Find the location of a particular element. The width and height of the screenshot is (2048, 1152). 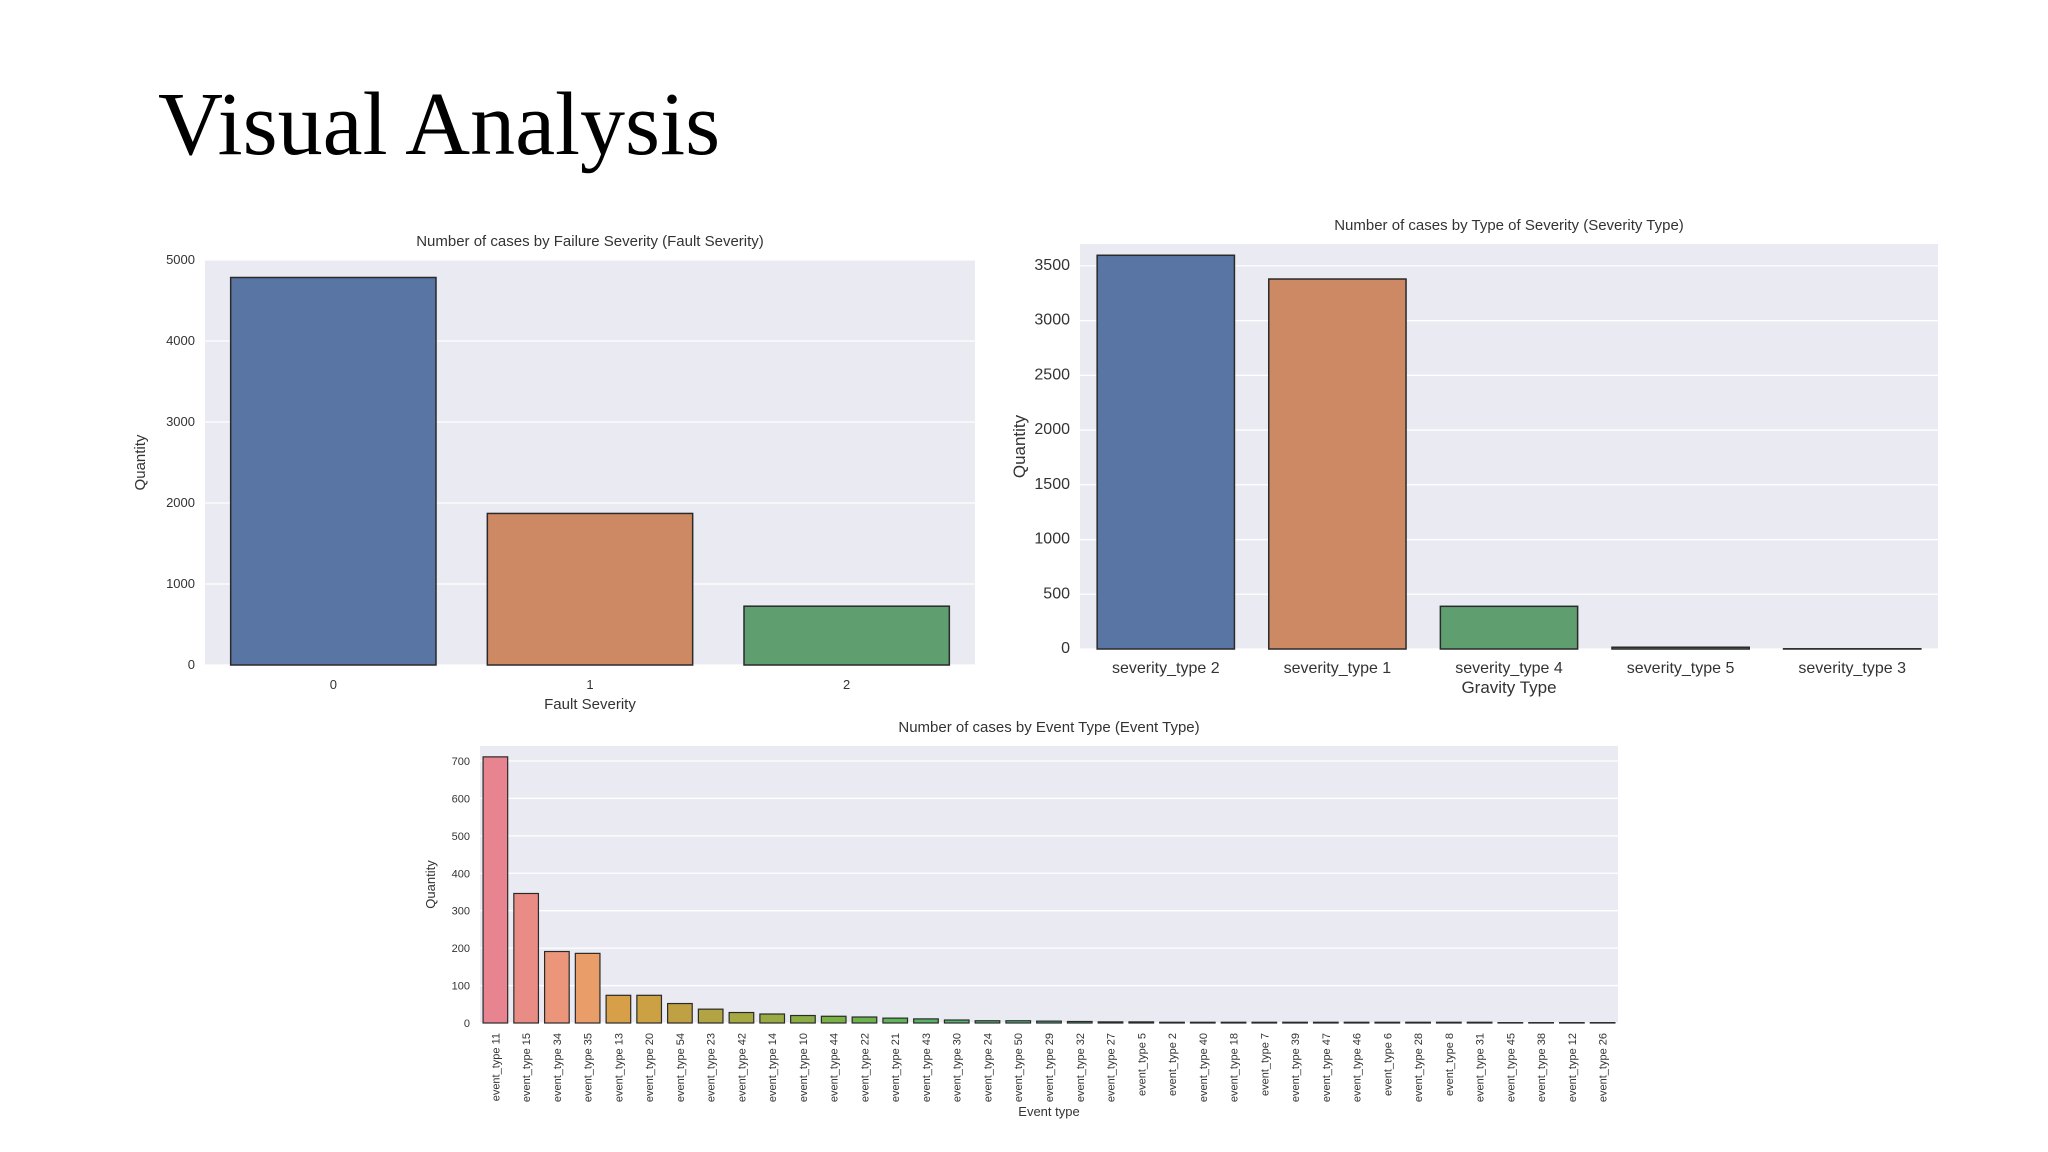

y-tick-label: 4000 is located at coordinates (180, 340).